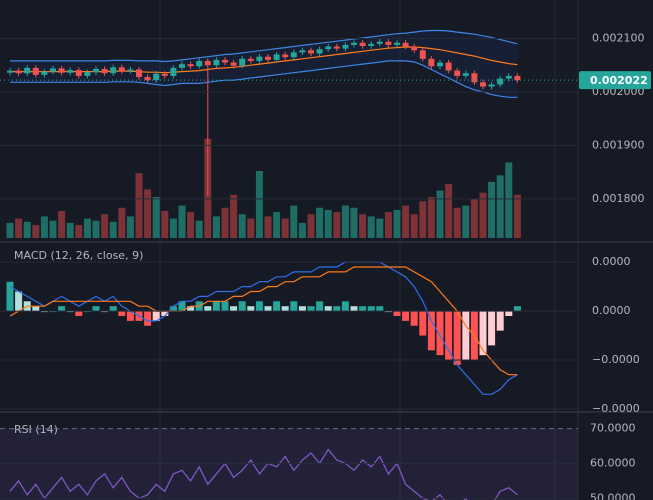 This screenshot has width=653, height=500. I want to click on y-tick-label: 0.001800, so click(618, 198).